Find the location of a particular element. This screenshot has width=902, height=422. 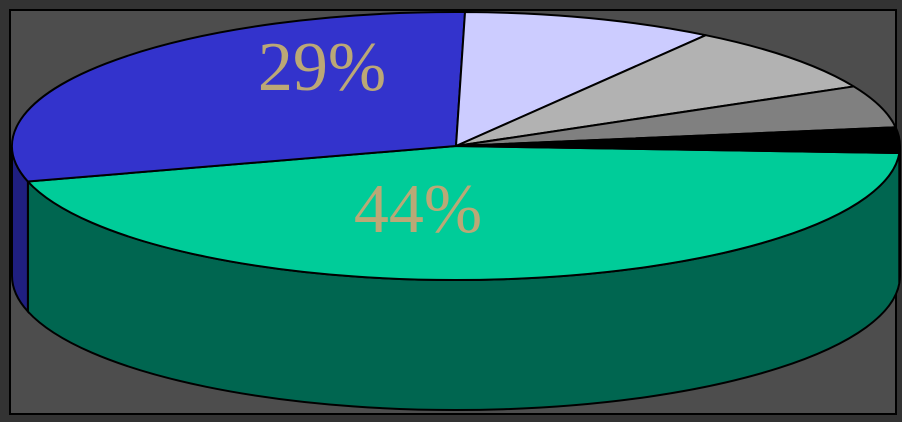

pie-labels: 44% 29% is located at coordinates (370, 138).